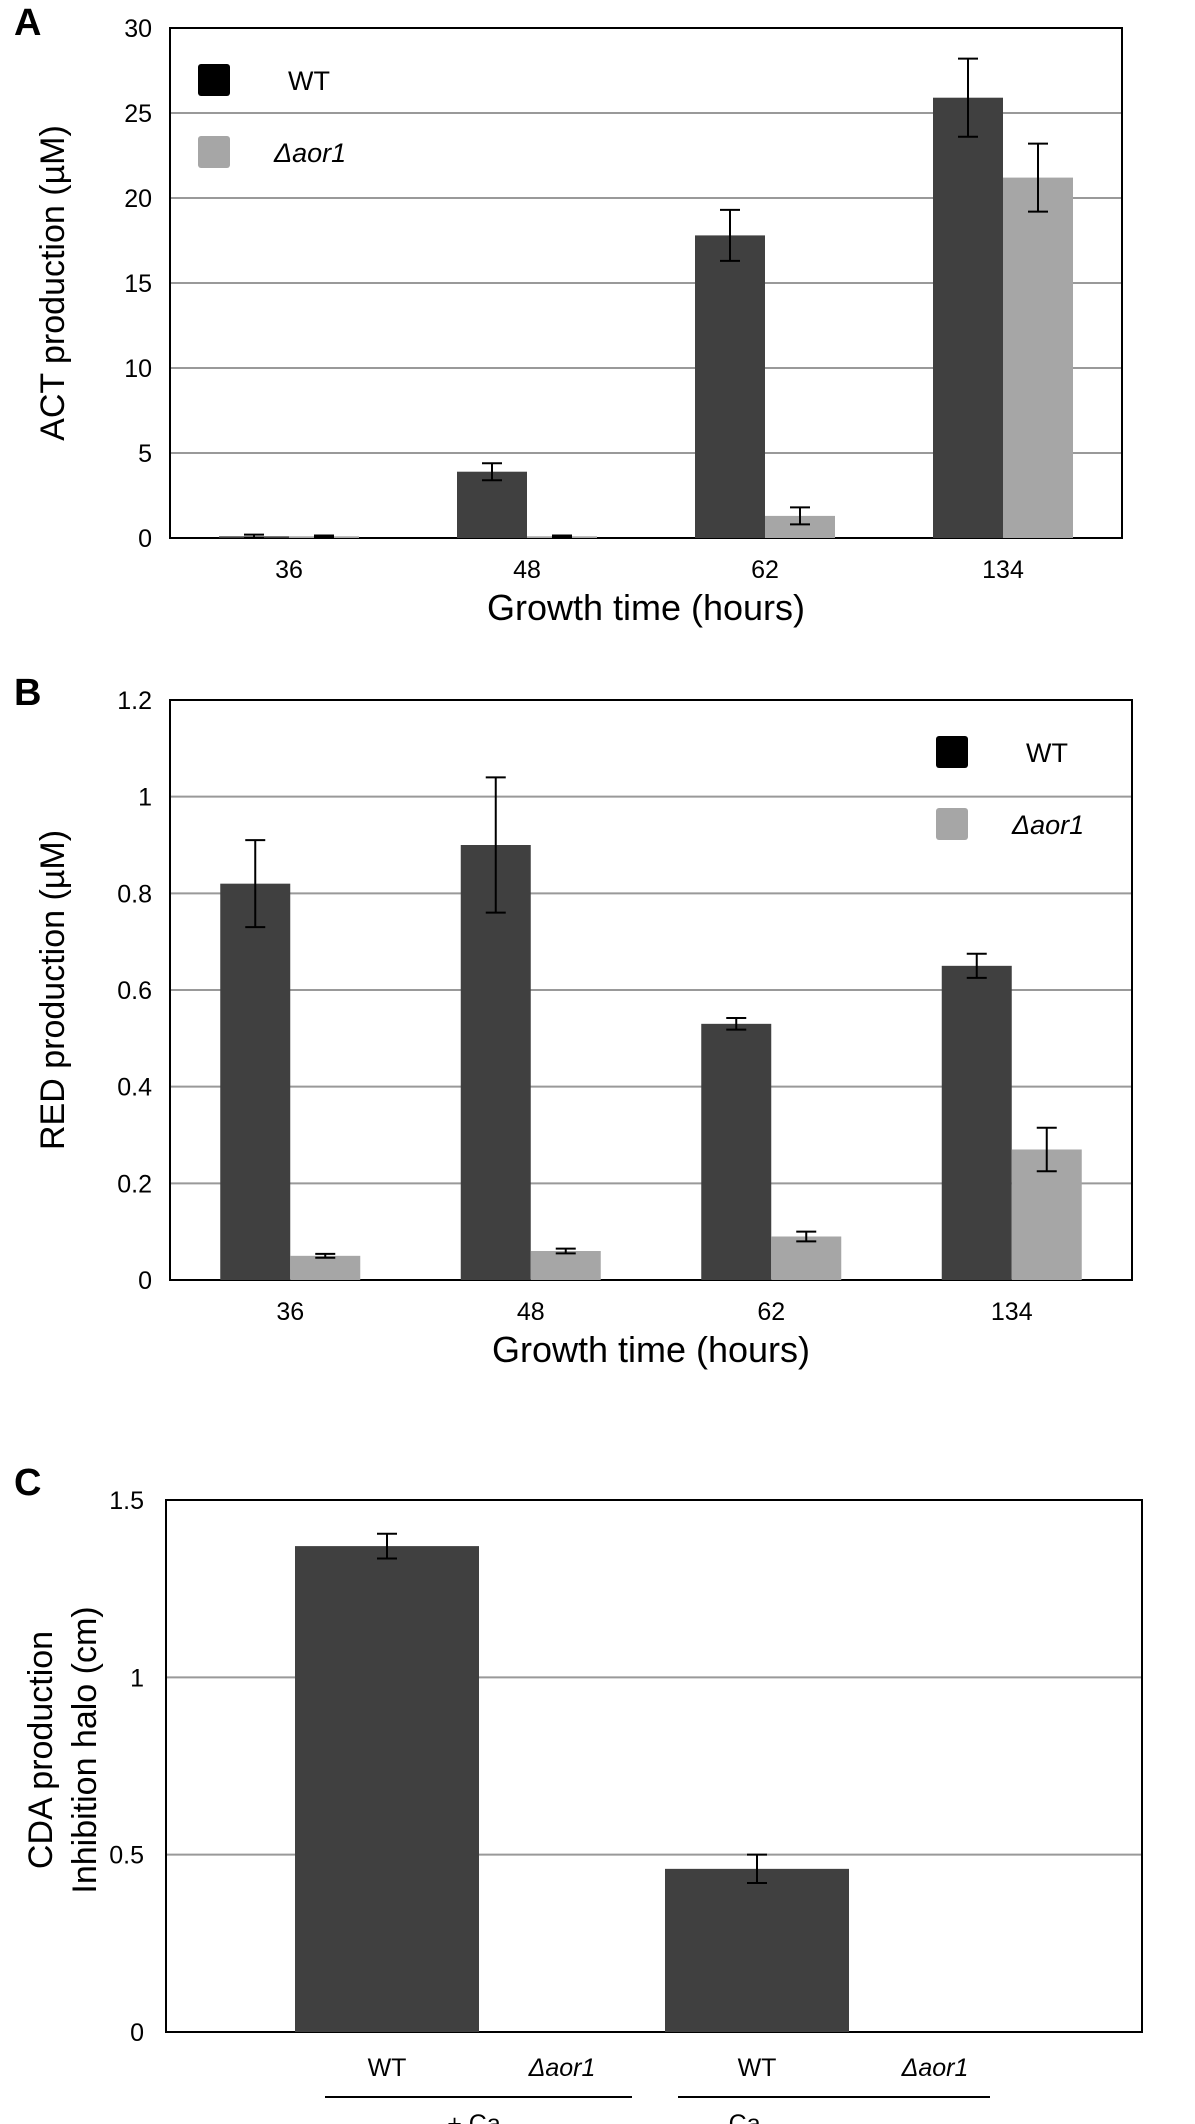 The width and height of the screenshot is (1195, 2124). What do you see at coordinates (138, 29) in the screenshot?
I see `y-tick-label: 30` at bounding box center [138, 29].